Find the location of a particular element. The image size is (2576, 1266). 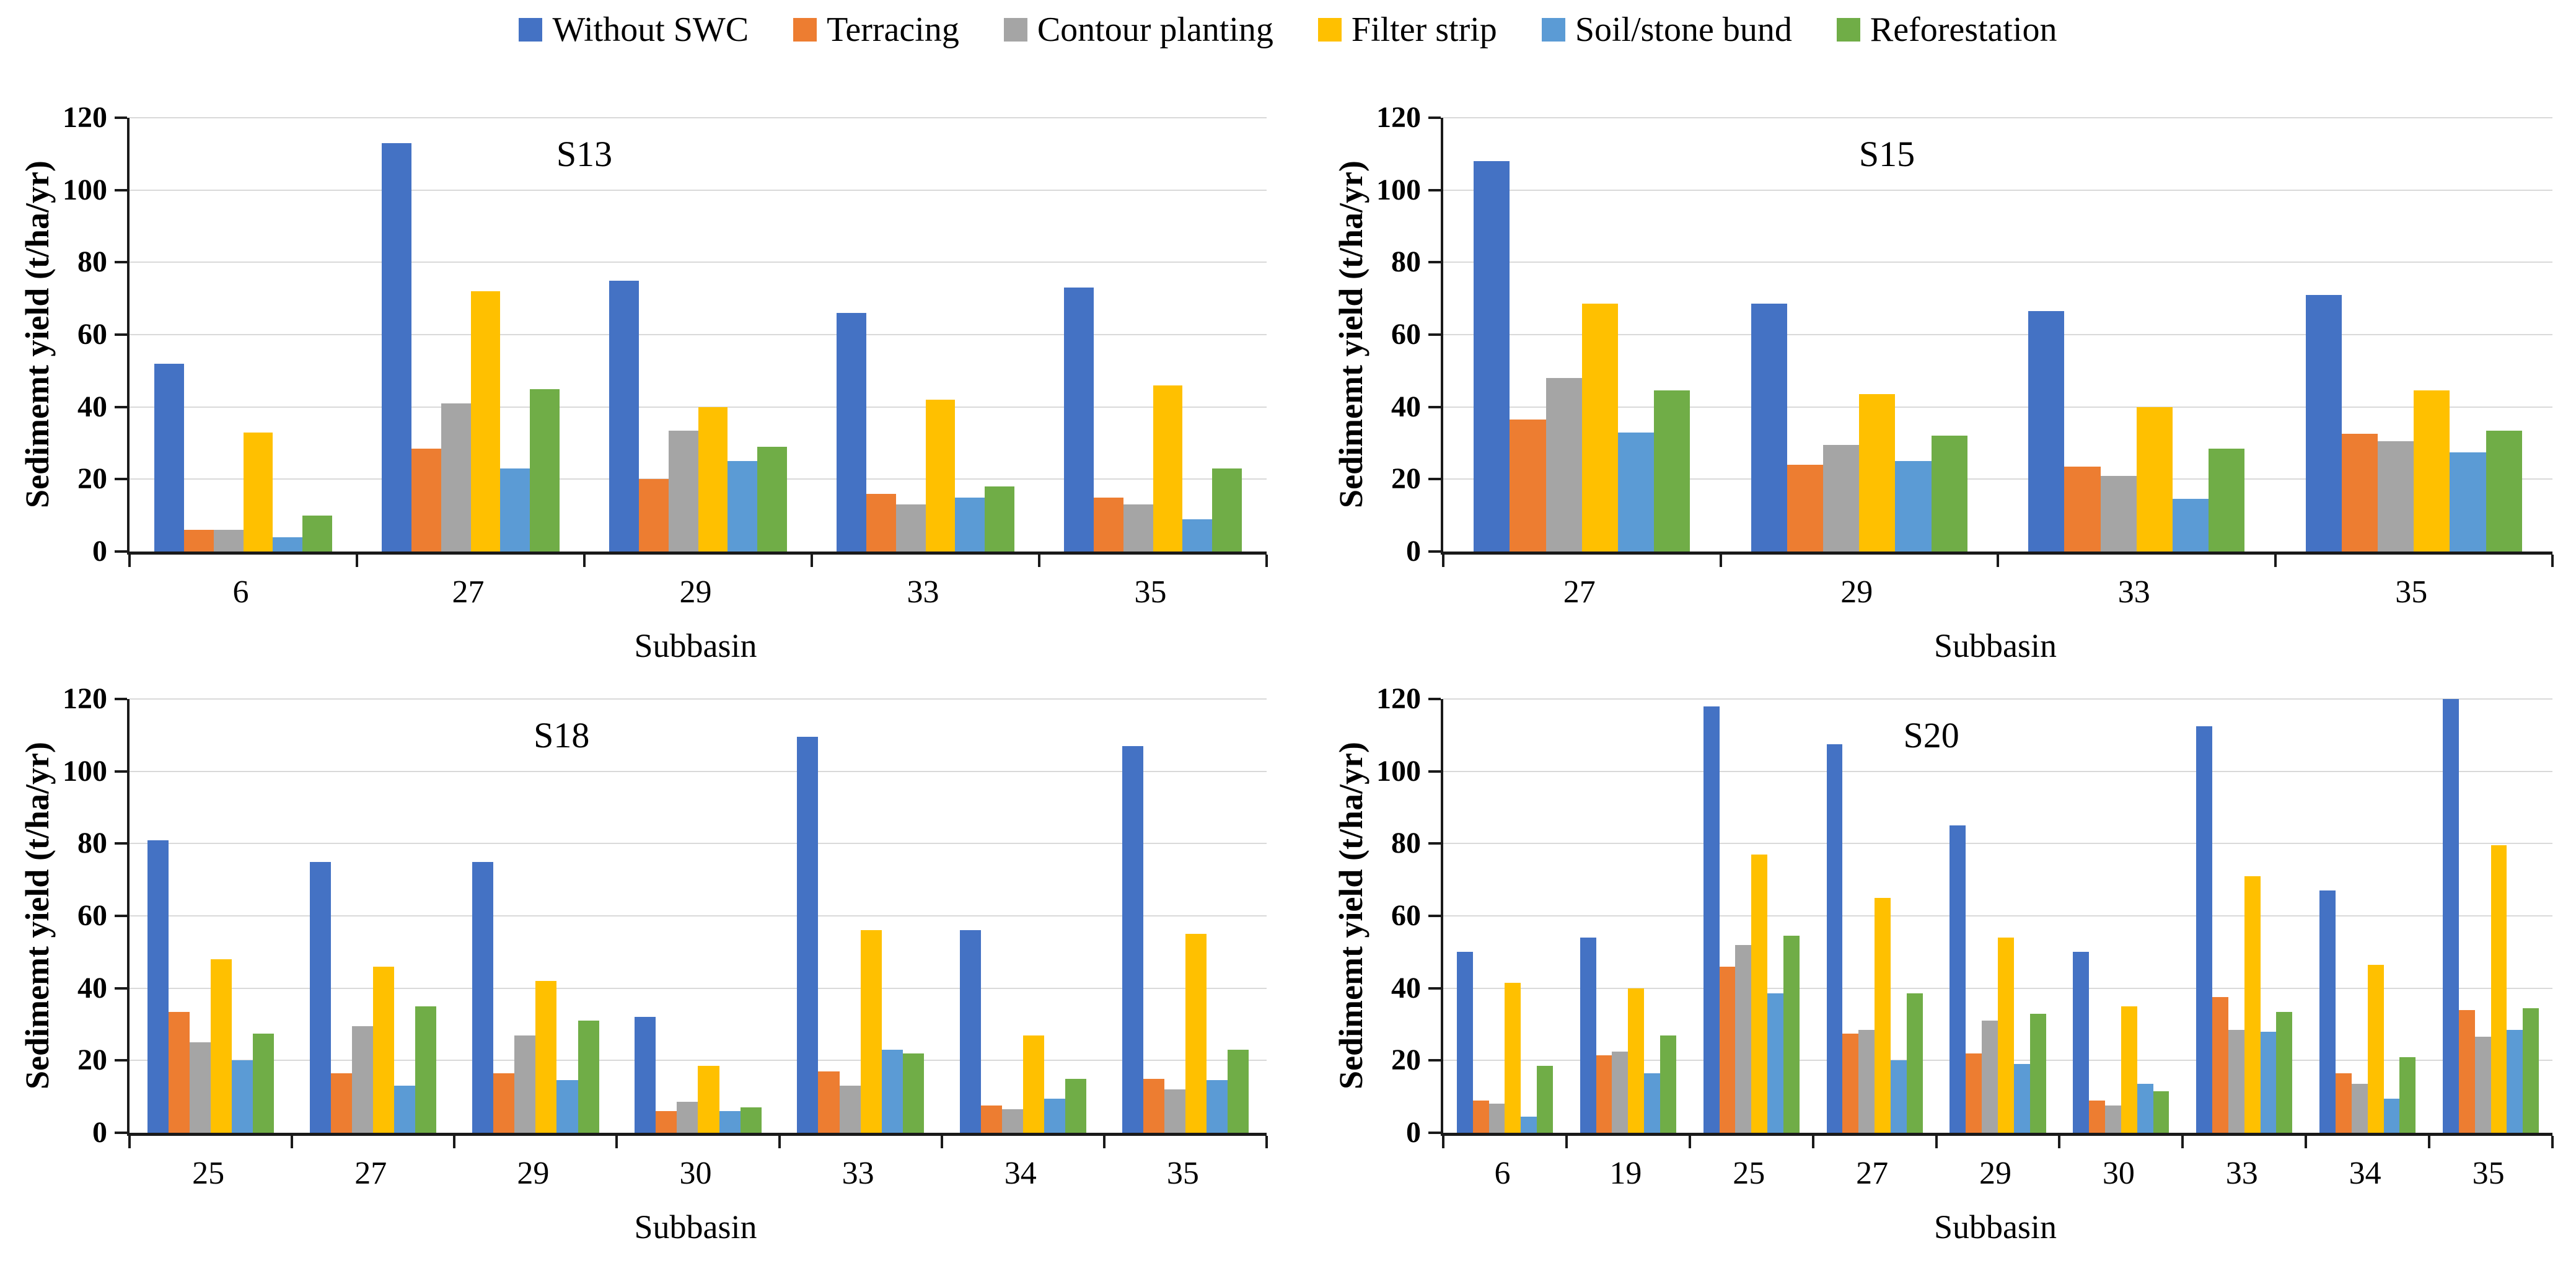

x-tick-label: 6 is located at coordinates (1502, 1174).